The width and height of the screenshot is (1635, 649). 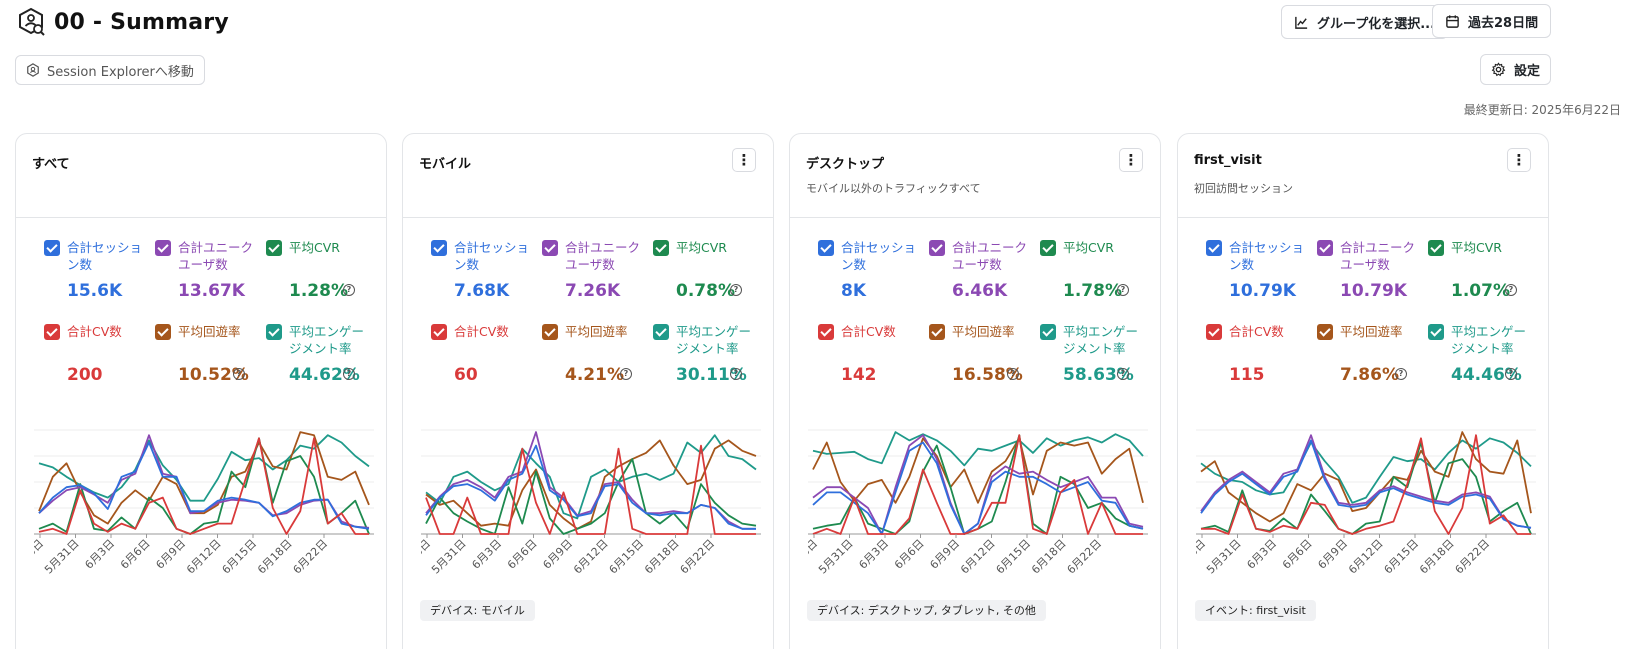 I want to click on metric-label: 合計セッション数, so click(x=879, y=256).